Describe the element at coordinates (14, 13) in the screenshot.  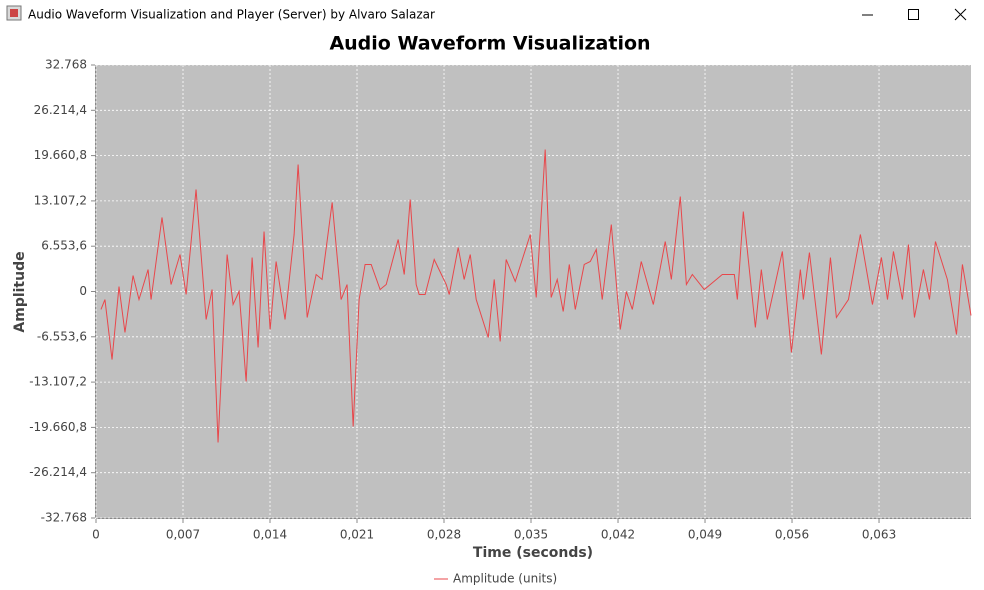
I see `app-icon` at that location.